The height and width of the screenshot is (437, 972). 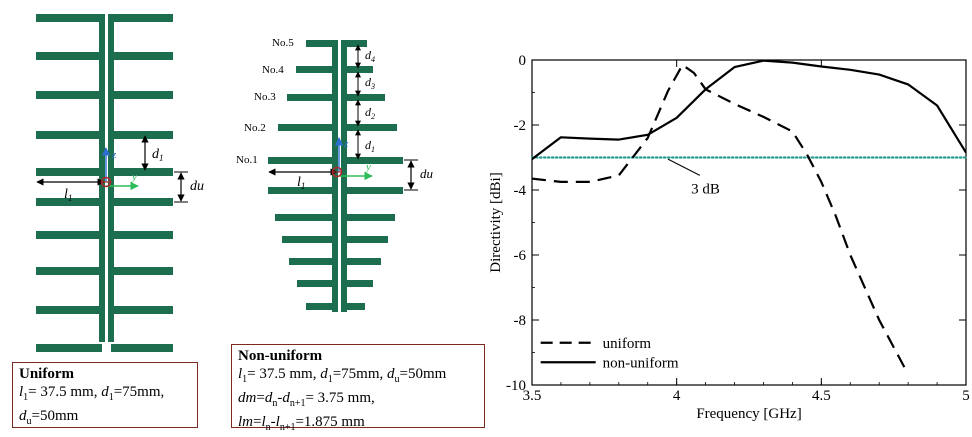 I want to click on y-axis-label: Directivity [dBi], so click(x=496, y=222).